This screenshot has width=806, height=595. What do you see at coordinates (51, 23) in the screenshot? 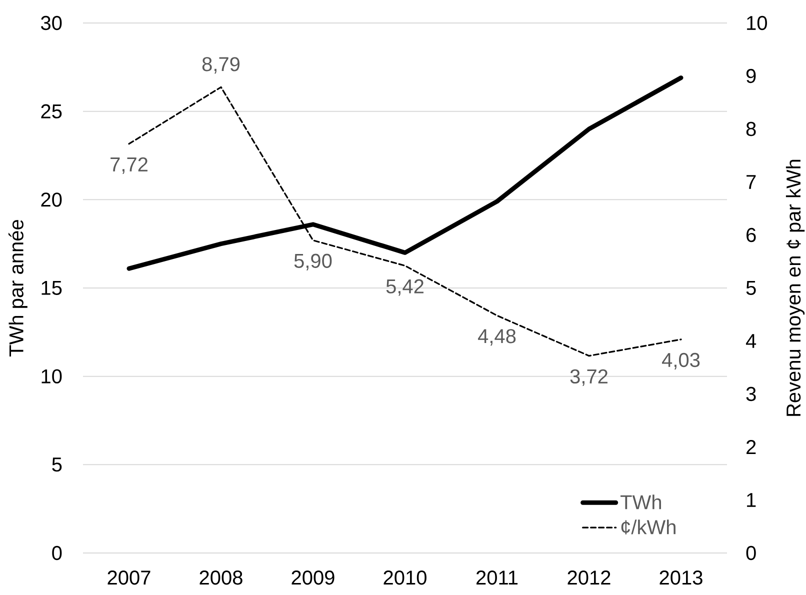
I see `y-tick-label: 30` at bounding box center [51, 23].